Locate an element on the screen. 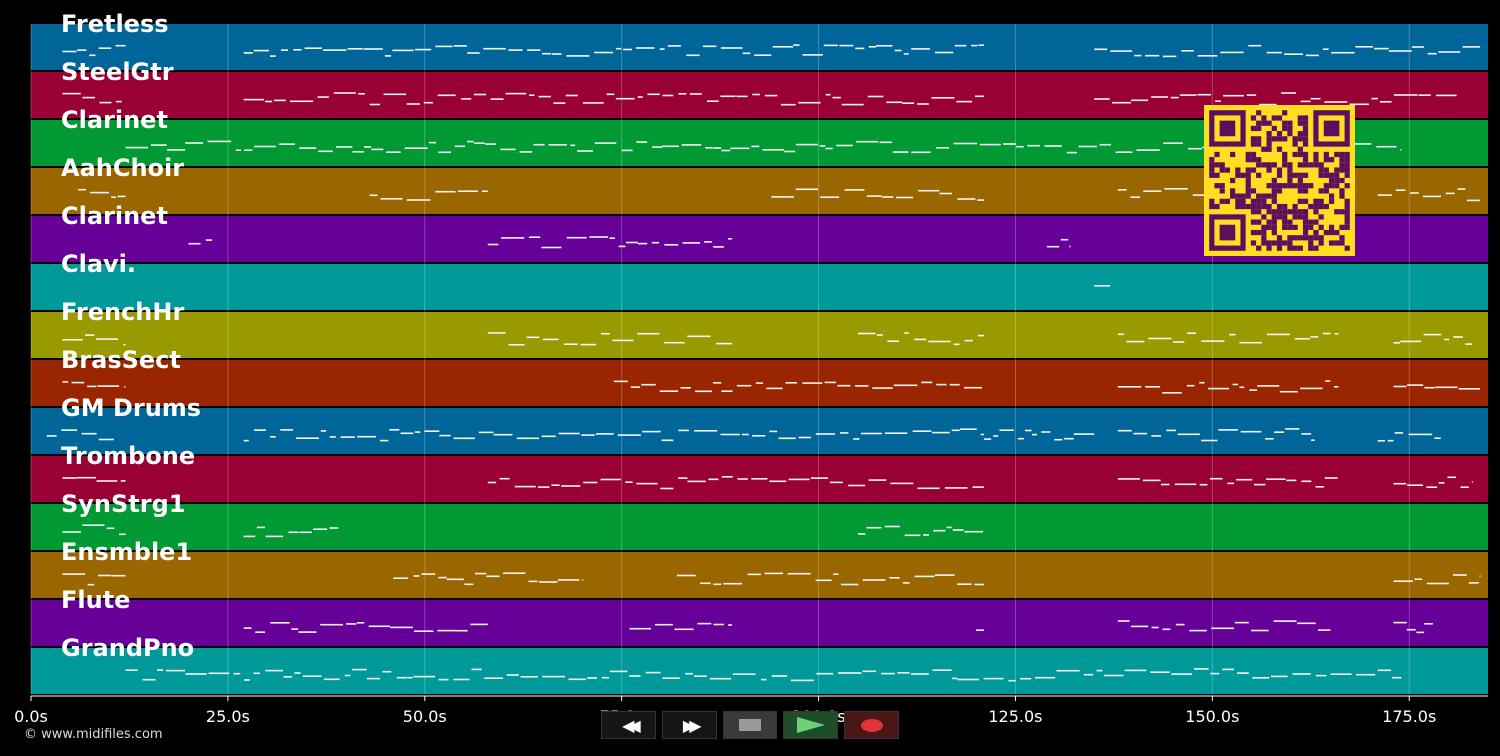  track-label: AahChoir is located at coordinates (122, 168).